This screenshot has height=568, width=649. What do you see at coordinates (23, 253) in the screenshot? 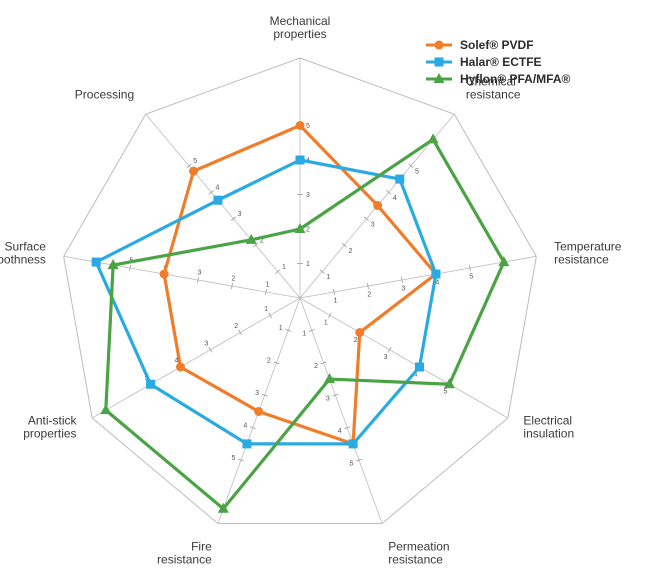
I see `category-label: Surfacesmoothness` at bounding box center [23, 253].